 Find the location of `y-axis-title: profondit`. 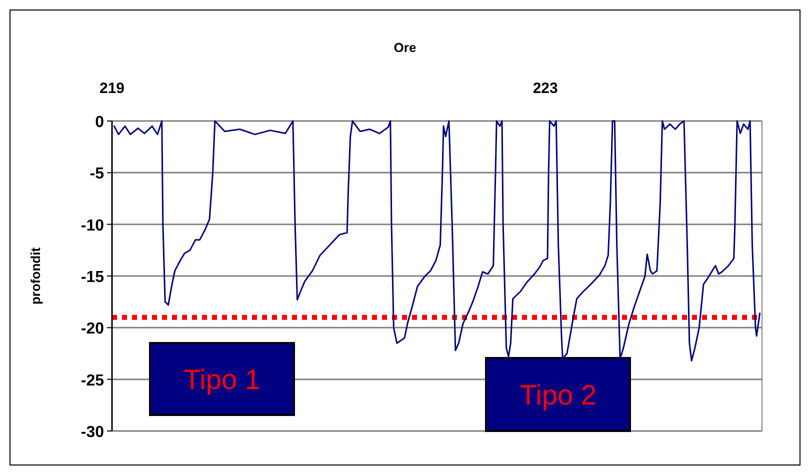

y-axis-title: profondit is located at coordinates (35, 275).